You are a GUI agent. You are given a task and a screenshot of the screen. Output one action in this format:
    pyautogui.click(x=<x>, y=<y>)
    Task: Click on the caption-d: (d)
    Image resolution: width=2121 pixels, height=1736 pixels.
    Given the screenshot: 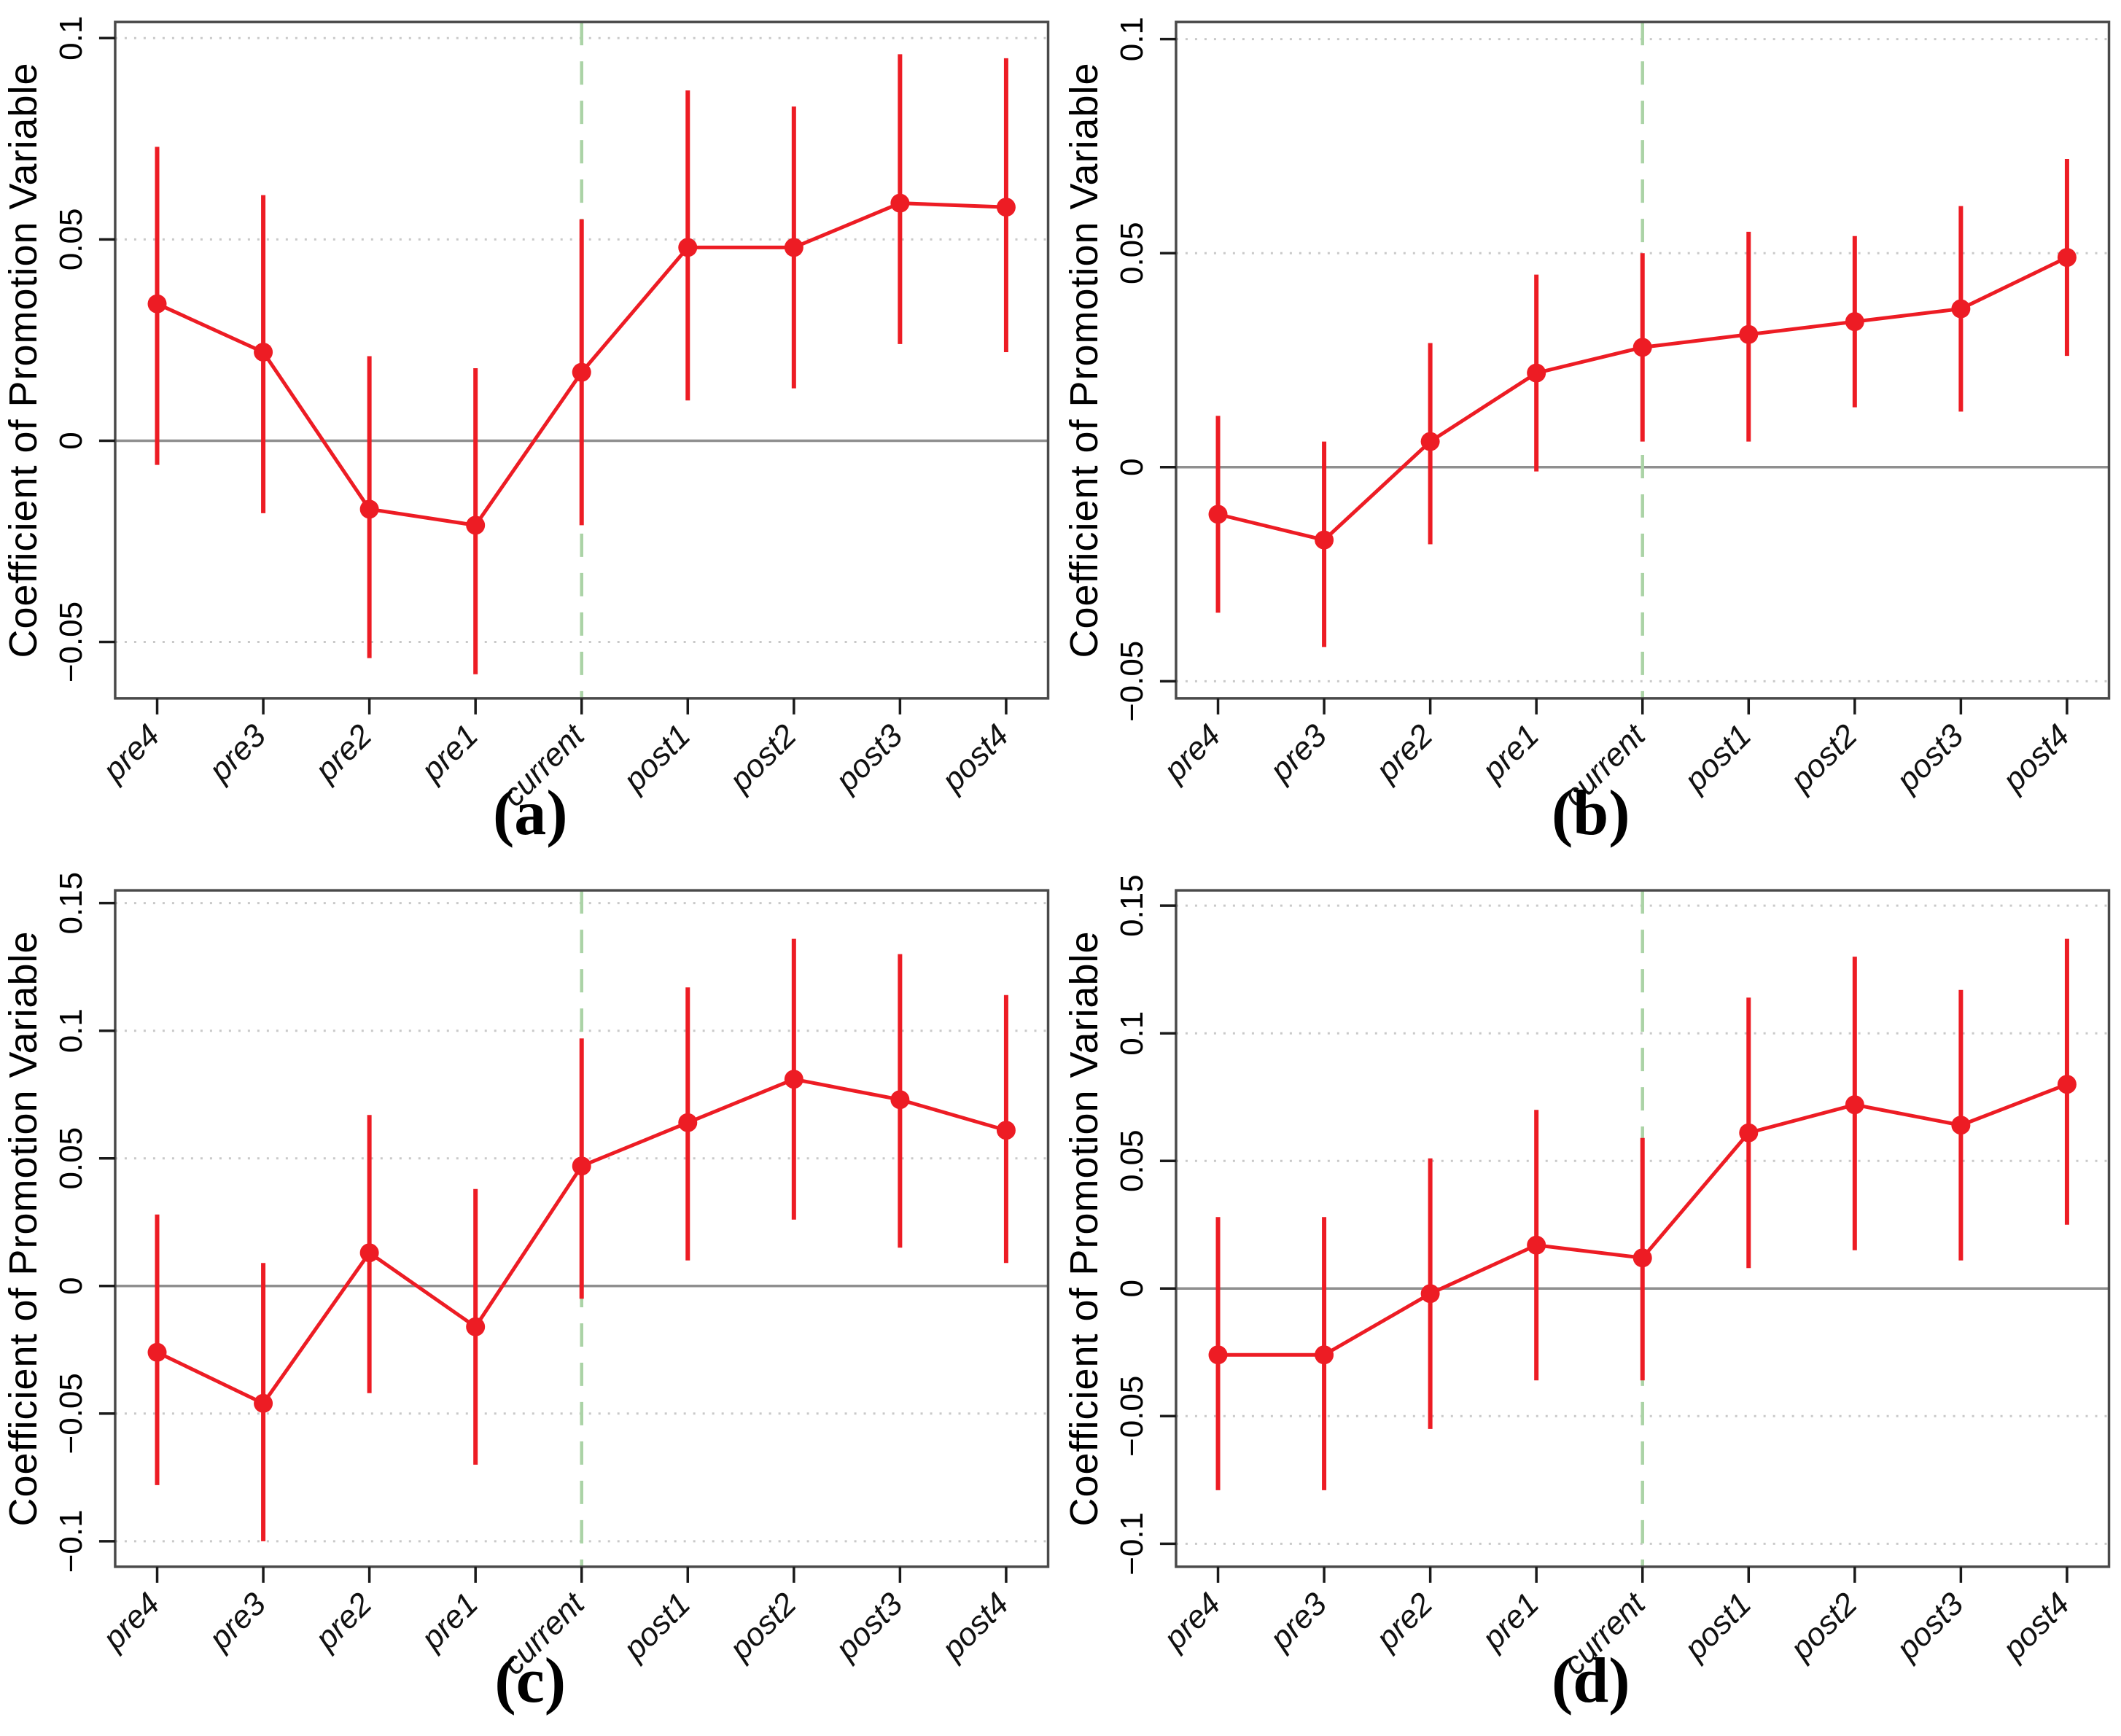 What is the action you would take?
    pyautogui.click(x=1591, y=1681)
    